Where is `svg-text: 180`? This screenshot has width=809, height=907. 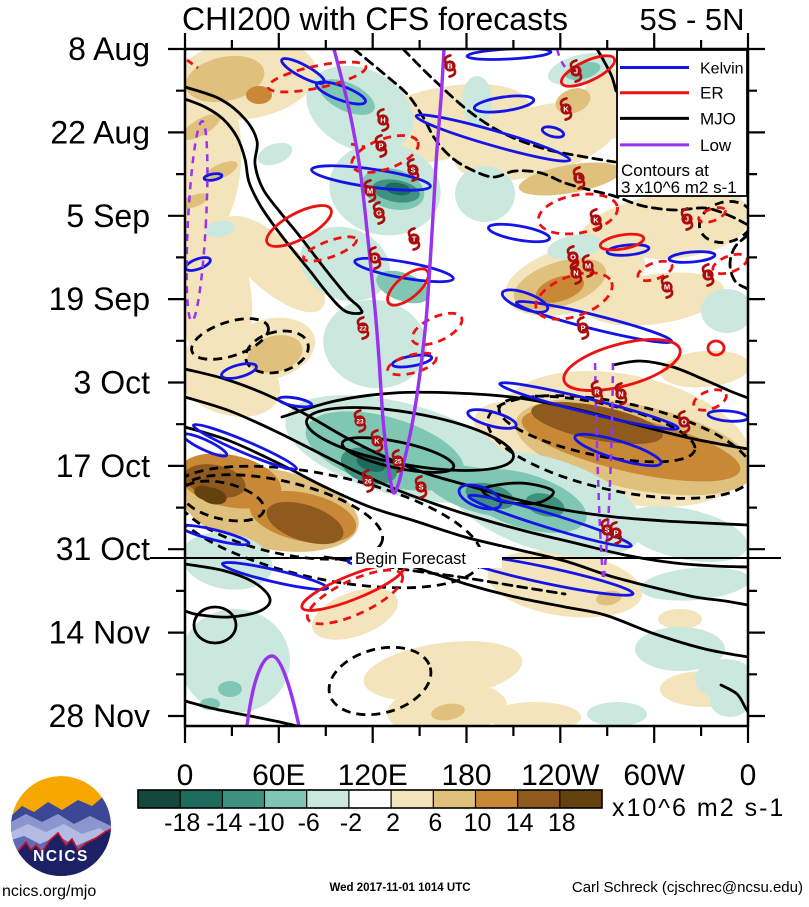
svg-text: 180 is located at coordinates (466, 775).